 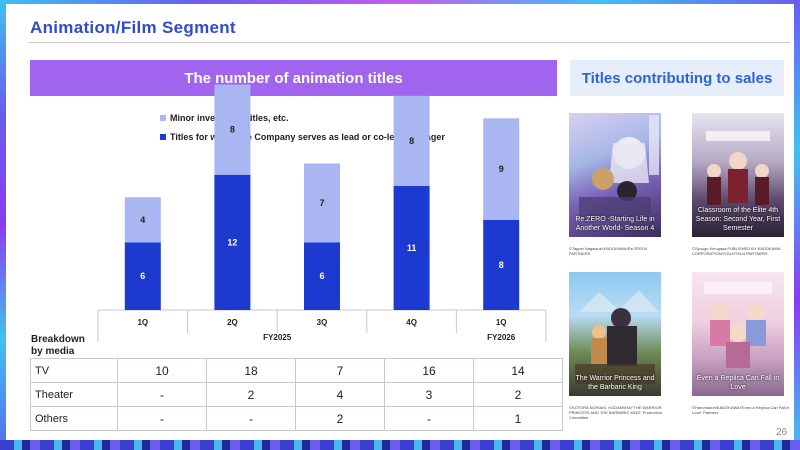 I want to click on table-cell: 14, so click(x=518, y=371).